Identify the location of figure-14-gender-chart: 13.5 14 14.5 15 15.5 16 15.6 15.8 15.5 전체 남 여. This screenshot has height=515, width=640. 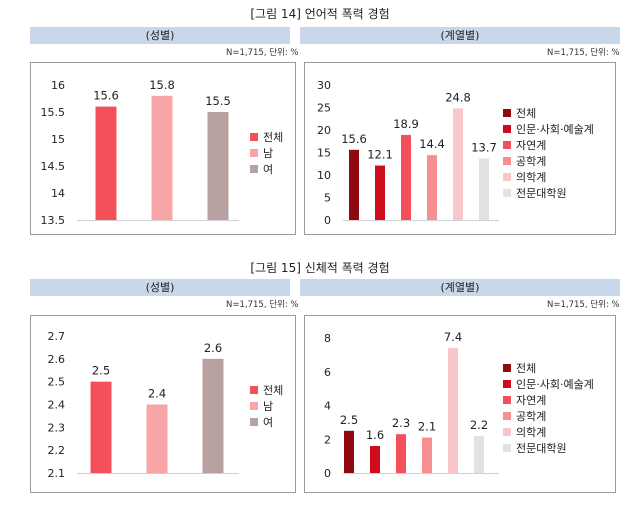
(163, 148).